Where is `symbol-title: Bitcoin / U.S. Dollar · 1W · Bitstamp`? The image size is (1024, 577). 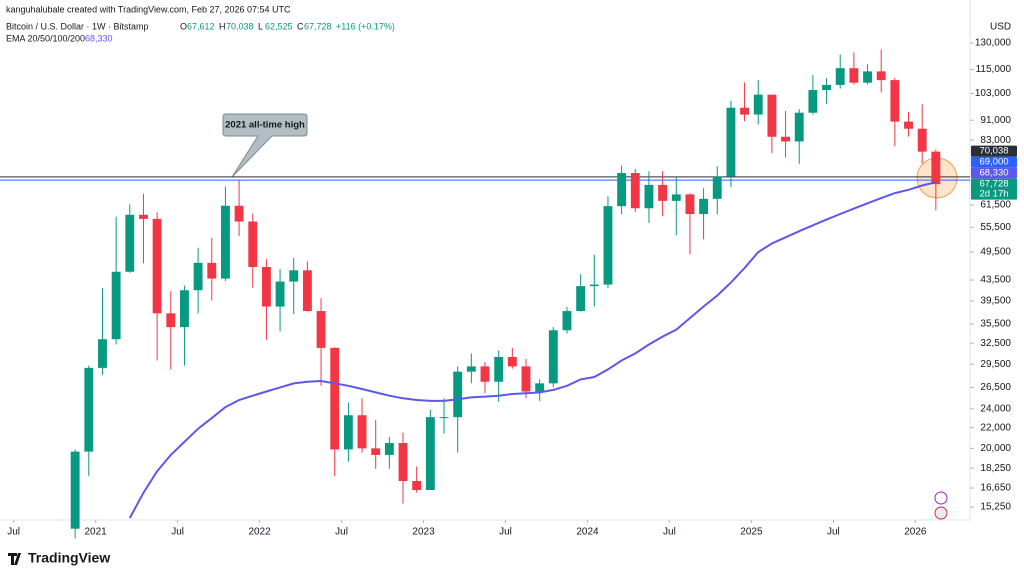
symbol-title: Bitcoin / U.S. Dollar · 1W · Bitstamp is located at coordinates (77, 26).